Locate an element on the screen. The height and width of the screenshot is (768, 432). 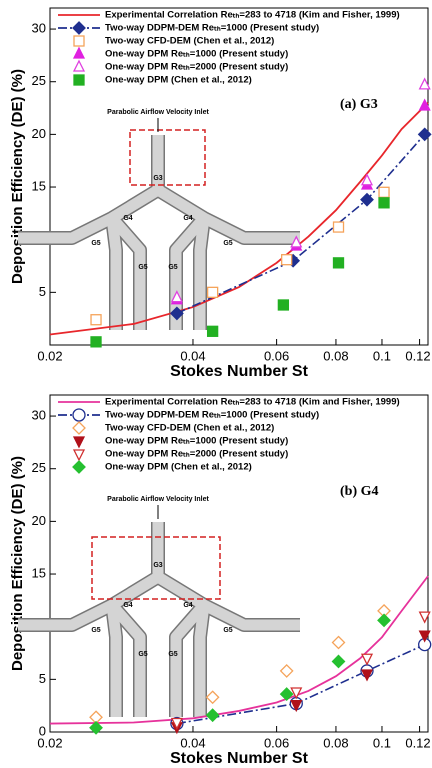
panel-label: (a) G3 is located at coordinates (359, 104).